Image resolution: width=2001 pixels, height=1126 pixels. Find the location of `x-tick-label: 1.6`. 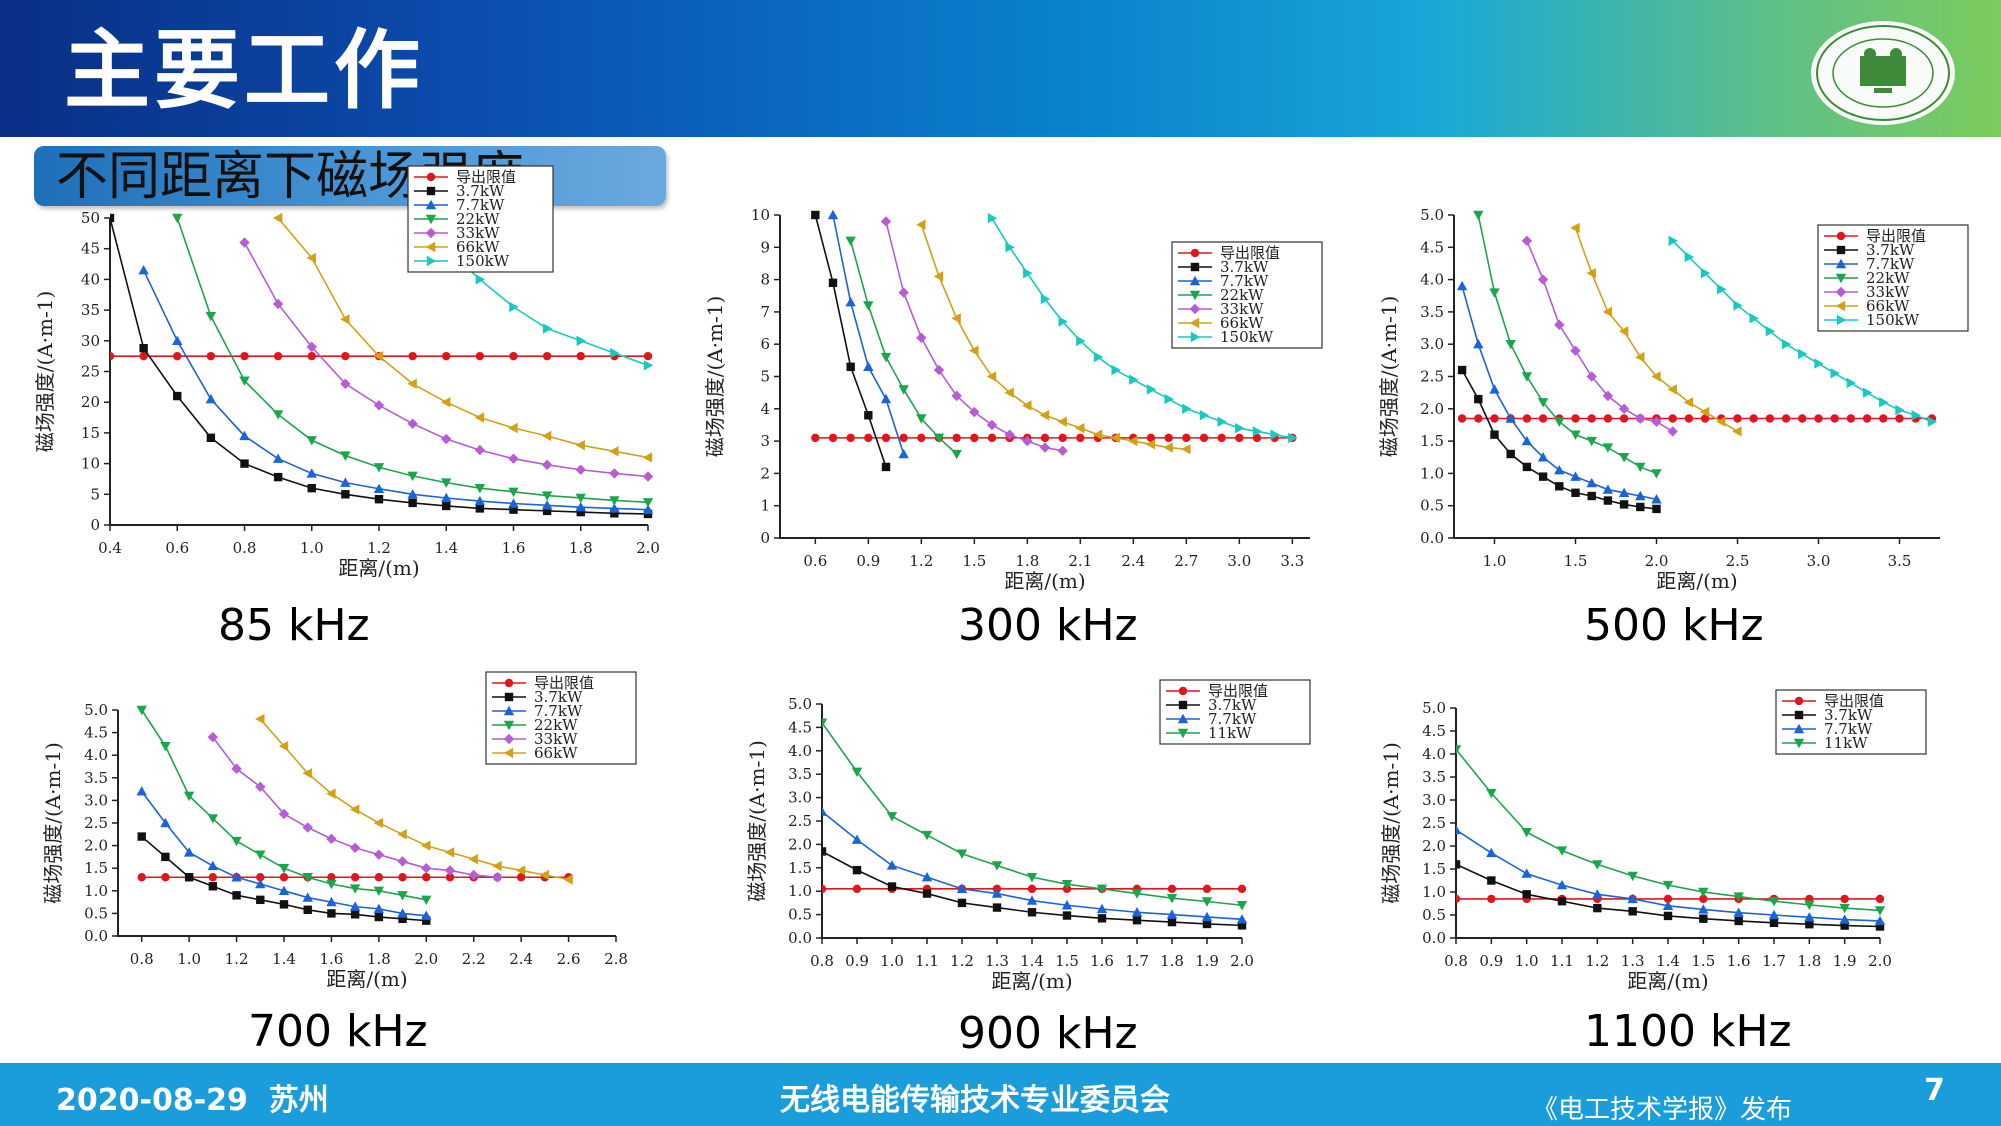

x-tick-label: 1.6 is located at coordinates (1739, 961).